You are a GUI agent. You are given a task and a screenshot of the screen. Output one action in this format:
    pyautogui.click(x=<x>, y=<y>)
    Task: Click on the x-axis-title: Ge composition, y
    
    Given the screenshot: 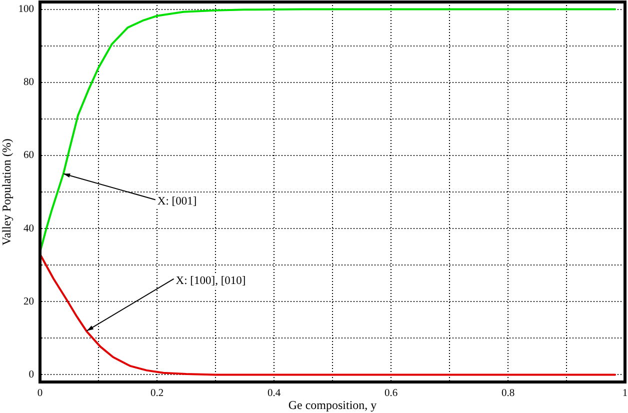 What is the action you would take?
    pyautogui.click(x=332, y=405)
    